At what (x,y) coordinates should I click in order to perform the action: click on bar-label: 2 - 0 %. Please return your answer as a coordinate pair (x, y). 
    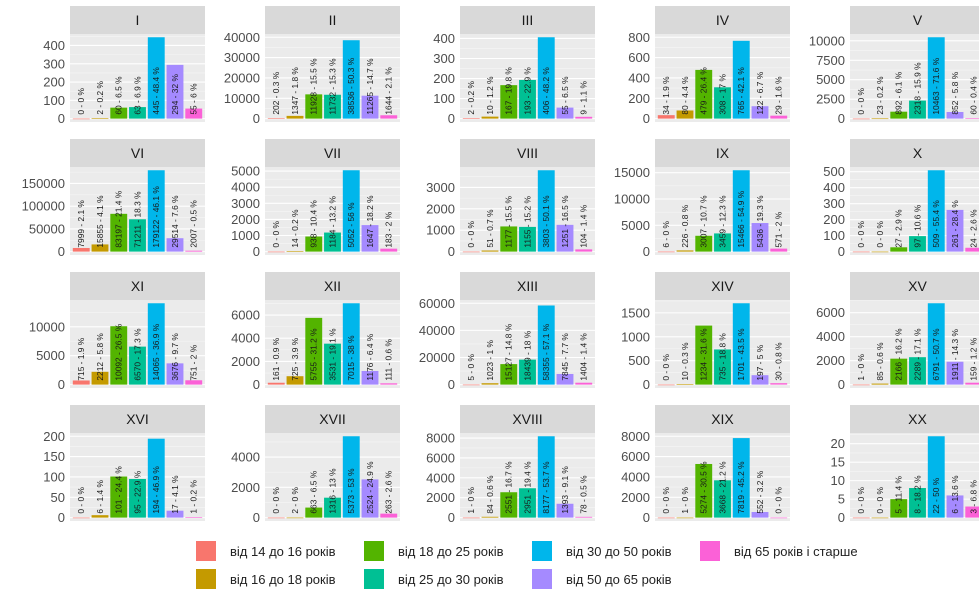
    Looking at the image, I should click on (295, 500).